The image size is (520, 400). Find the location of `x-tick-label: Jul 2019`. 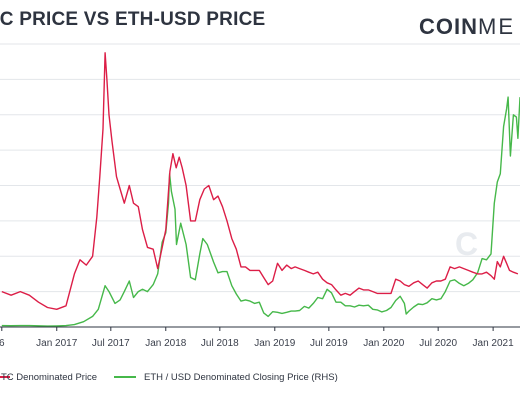

x-tick-label: Jul 2019 is located at coordinates (329, 343).